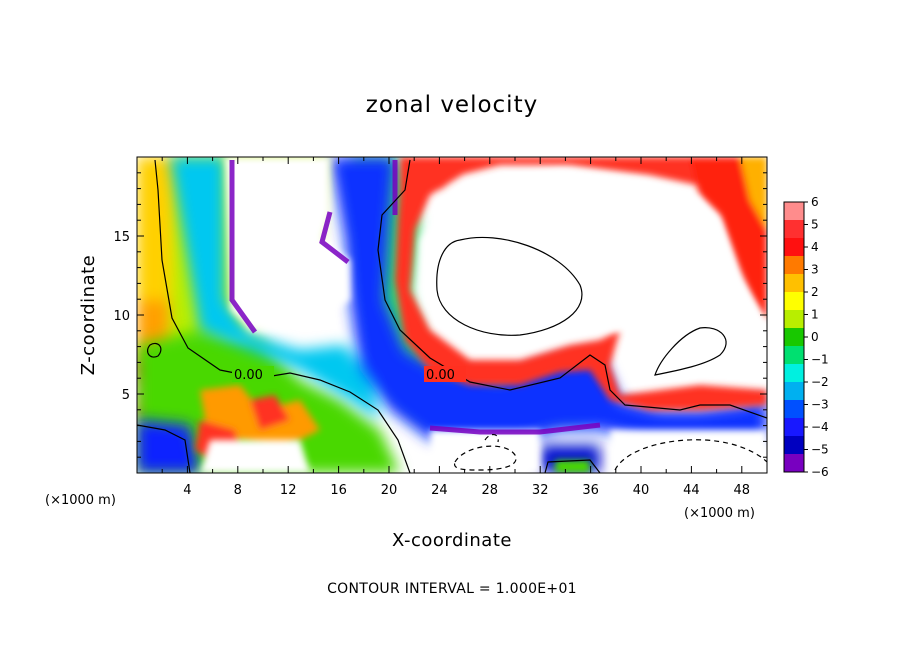  Describe the element at coordinates (490, 490) in the screenshot. I see `x-tick-label: 28` at that location.